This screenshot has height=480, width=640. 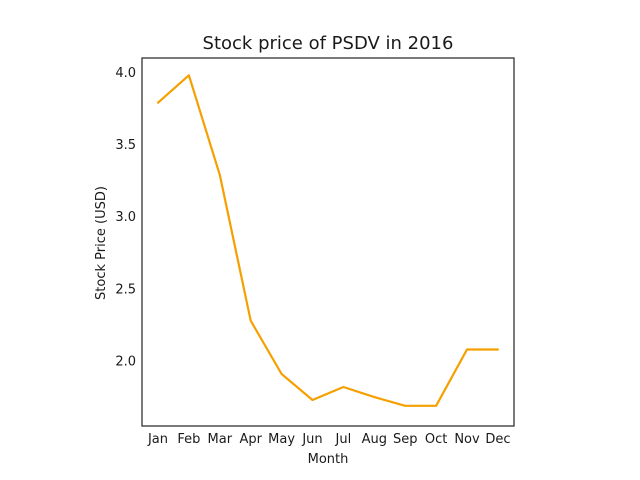 I want to click on x-axis-label: Month, so click(x=328, y=459).